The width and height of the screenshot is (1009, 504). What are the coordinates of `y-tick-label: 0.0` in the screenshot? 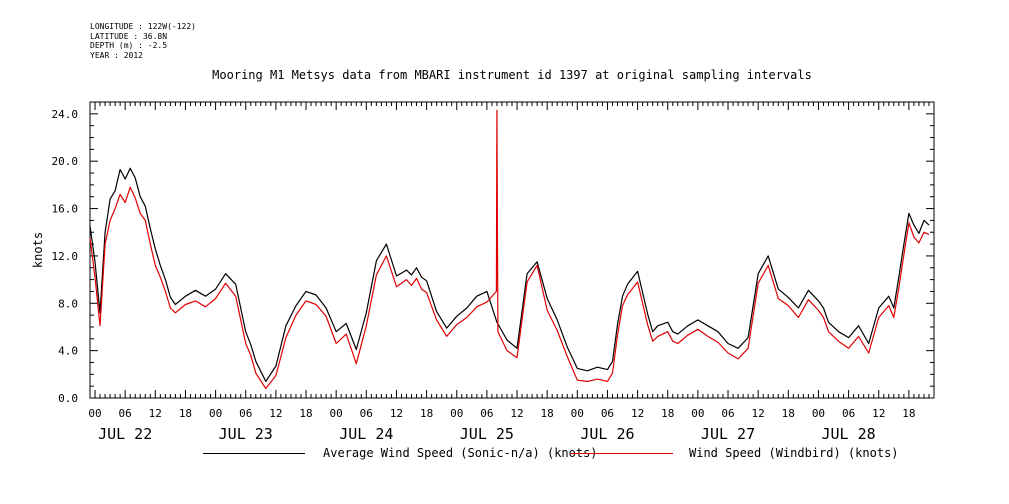 It's located at (68, 398).